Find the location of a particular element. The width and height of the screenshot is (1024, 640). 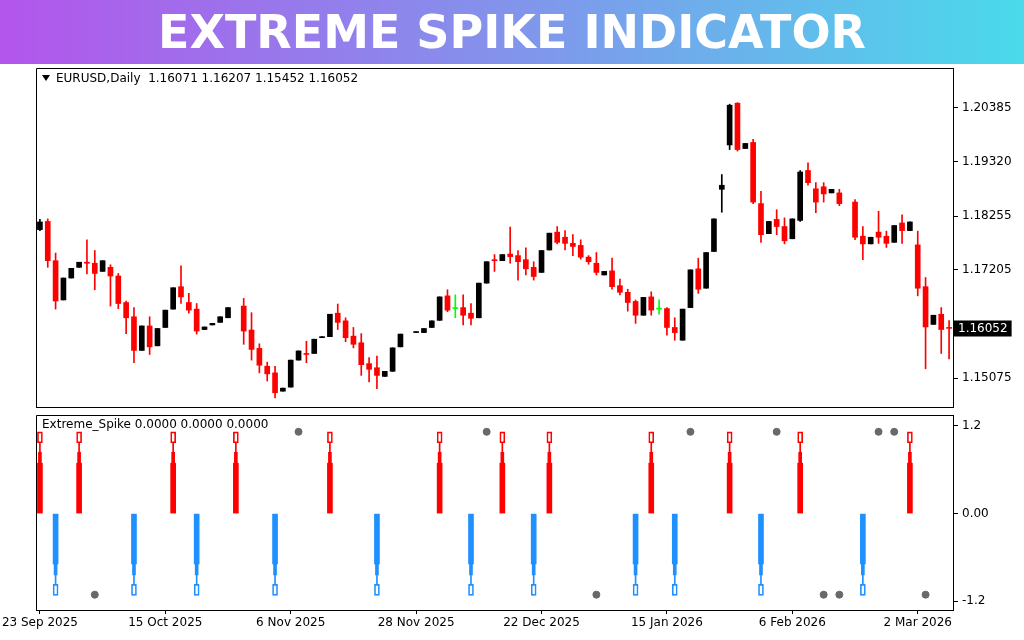

x-tick-label: 6 Nov 2025 is located at coordinates (291, 622).